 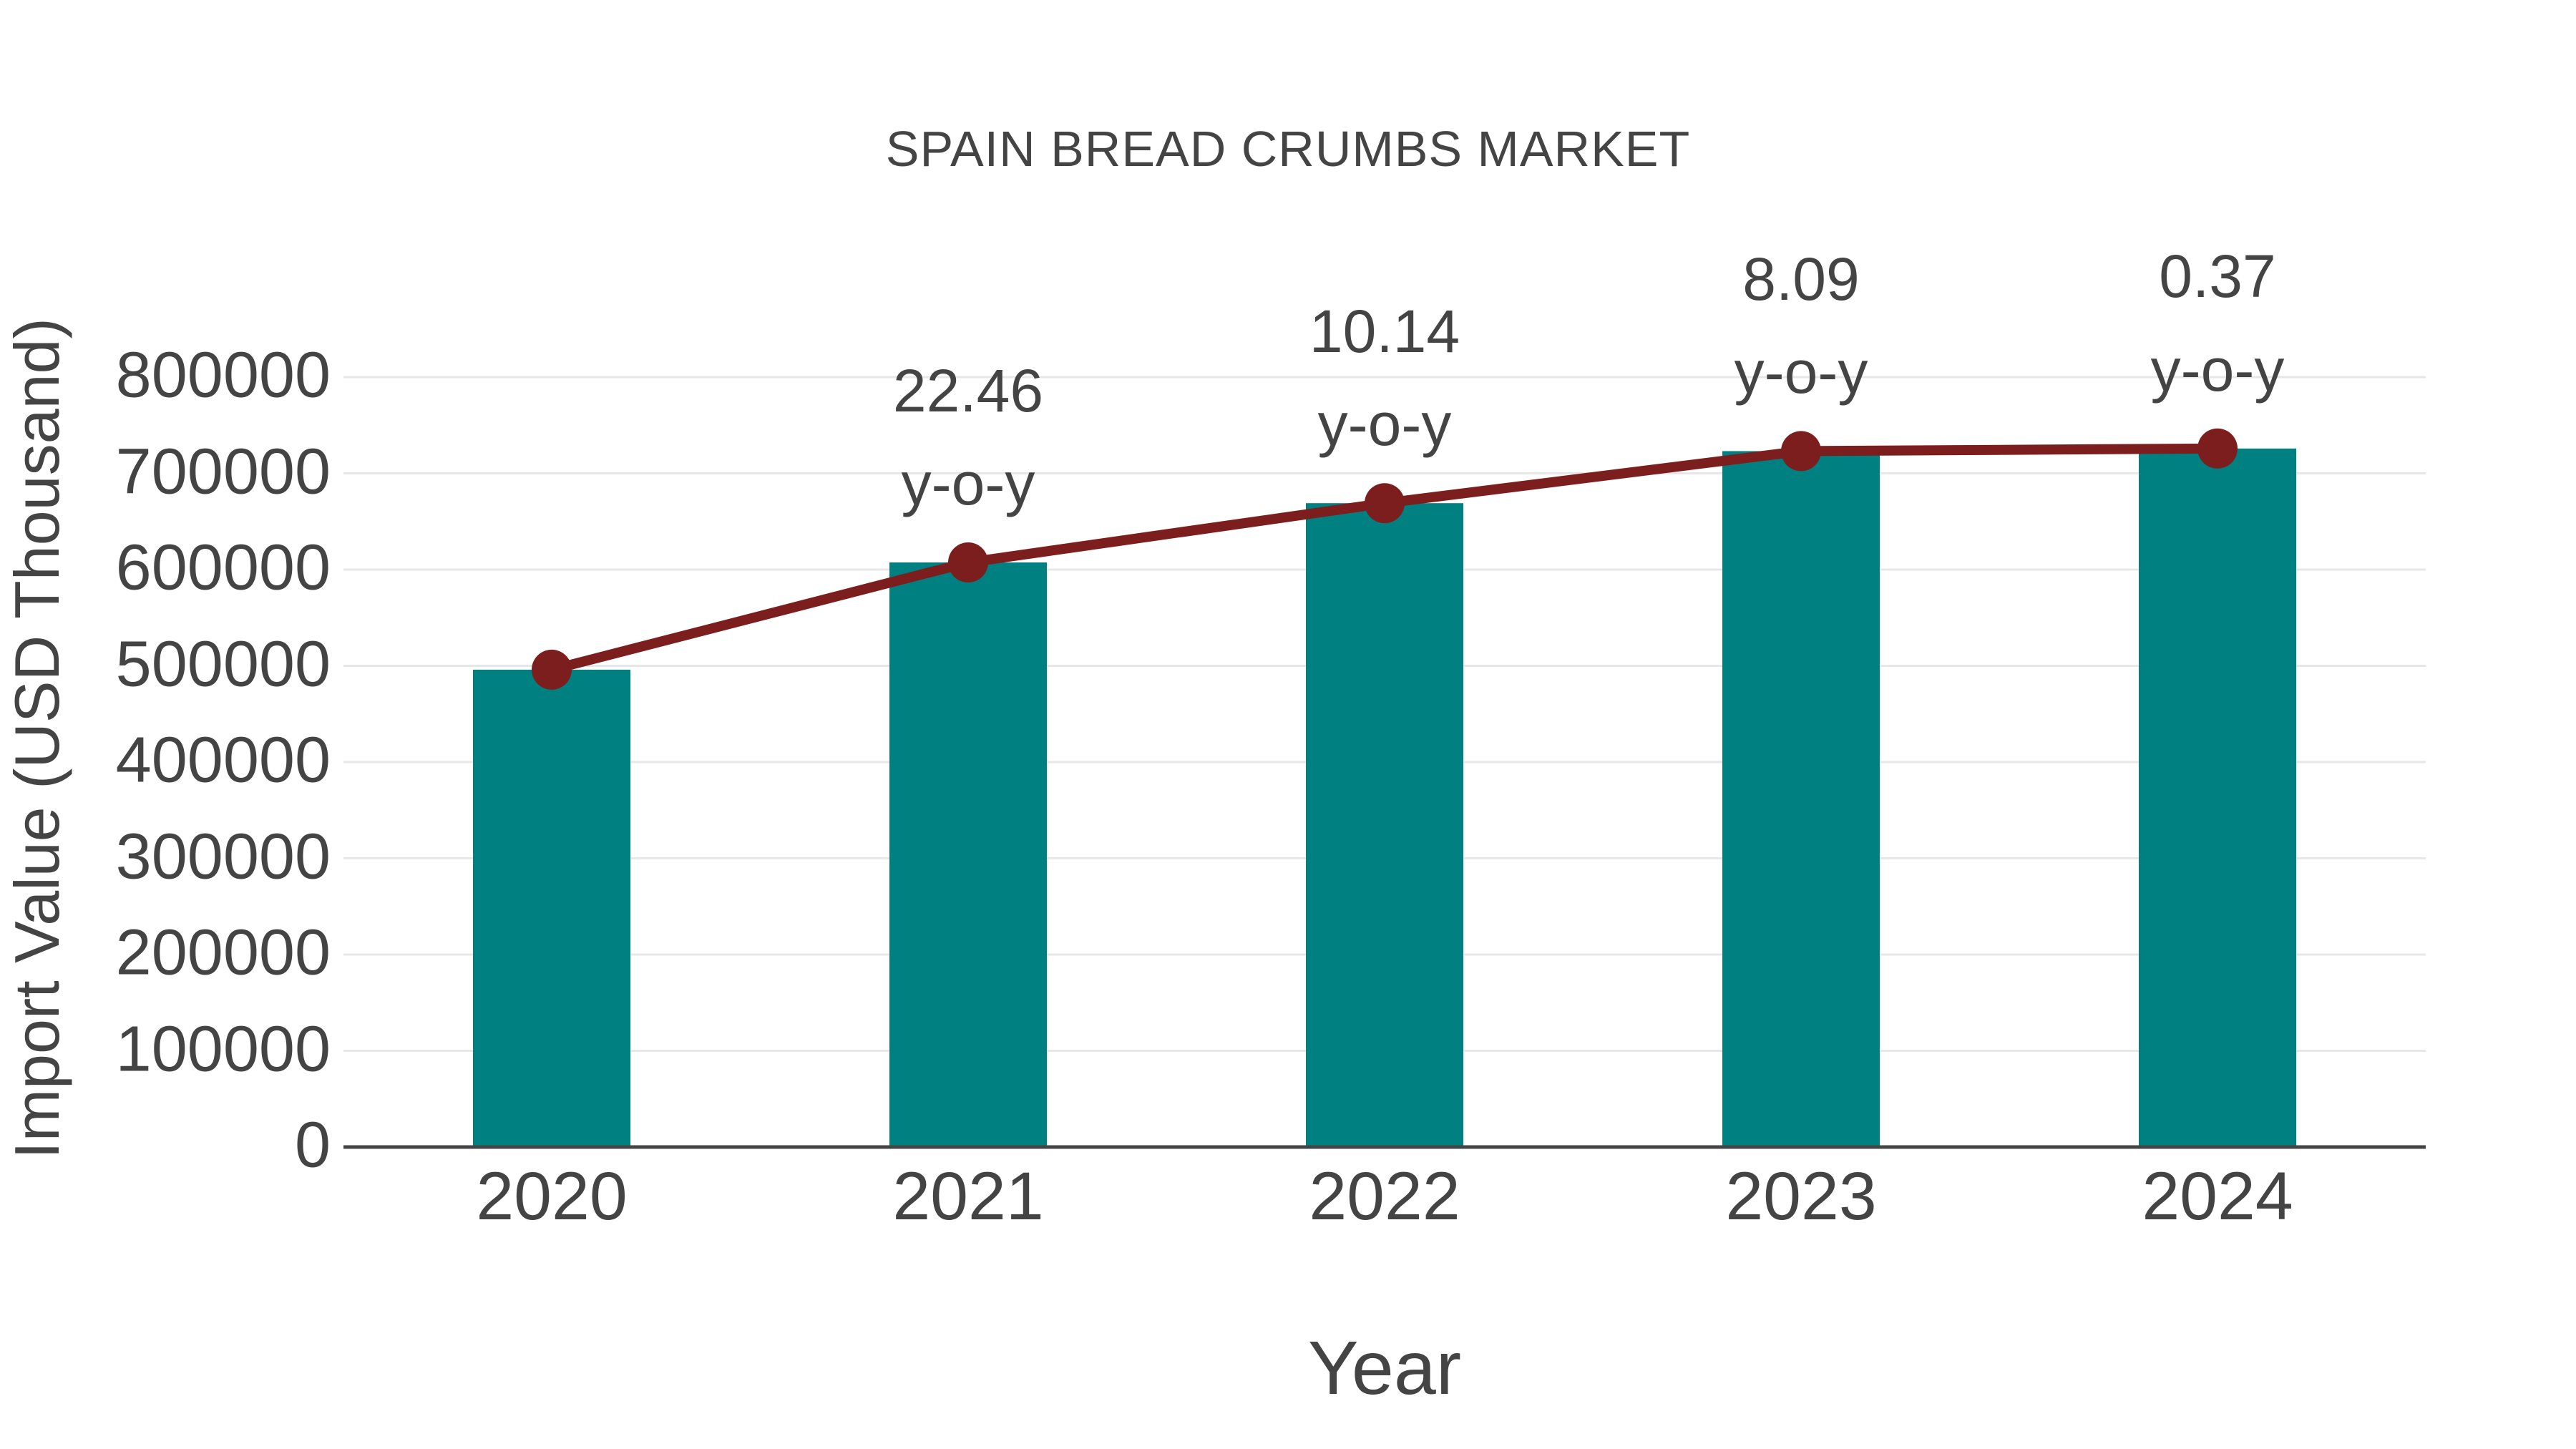 I want to click on x-tick-label-2021: 2021, so click(x=968, y=1196).